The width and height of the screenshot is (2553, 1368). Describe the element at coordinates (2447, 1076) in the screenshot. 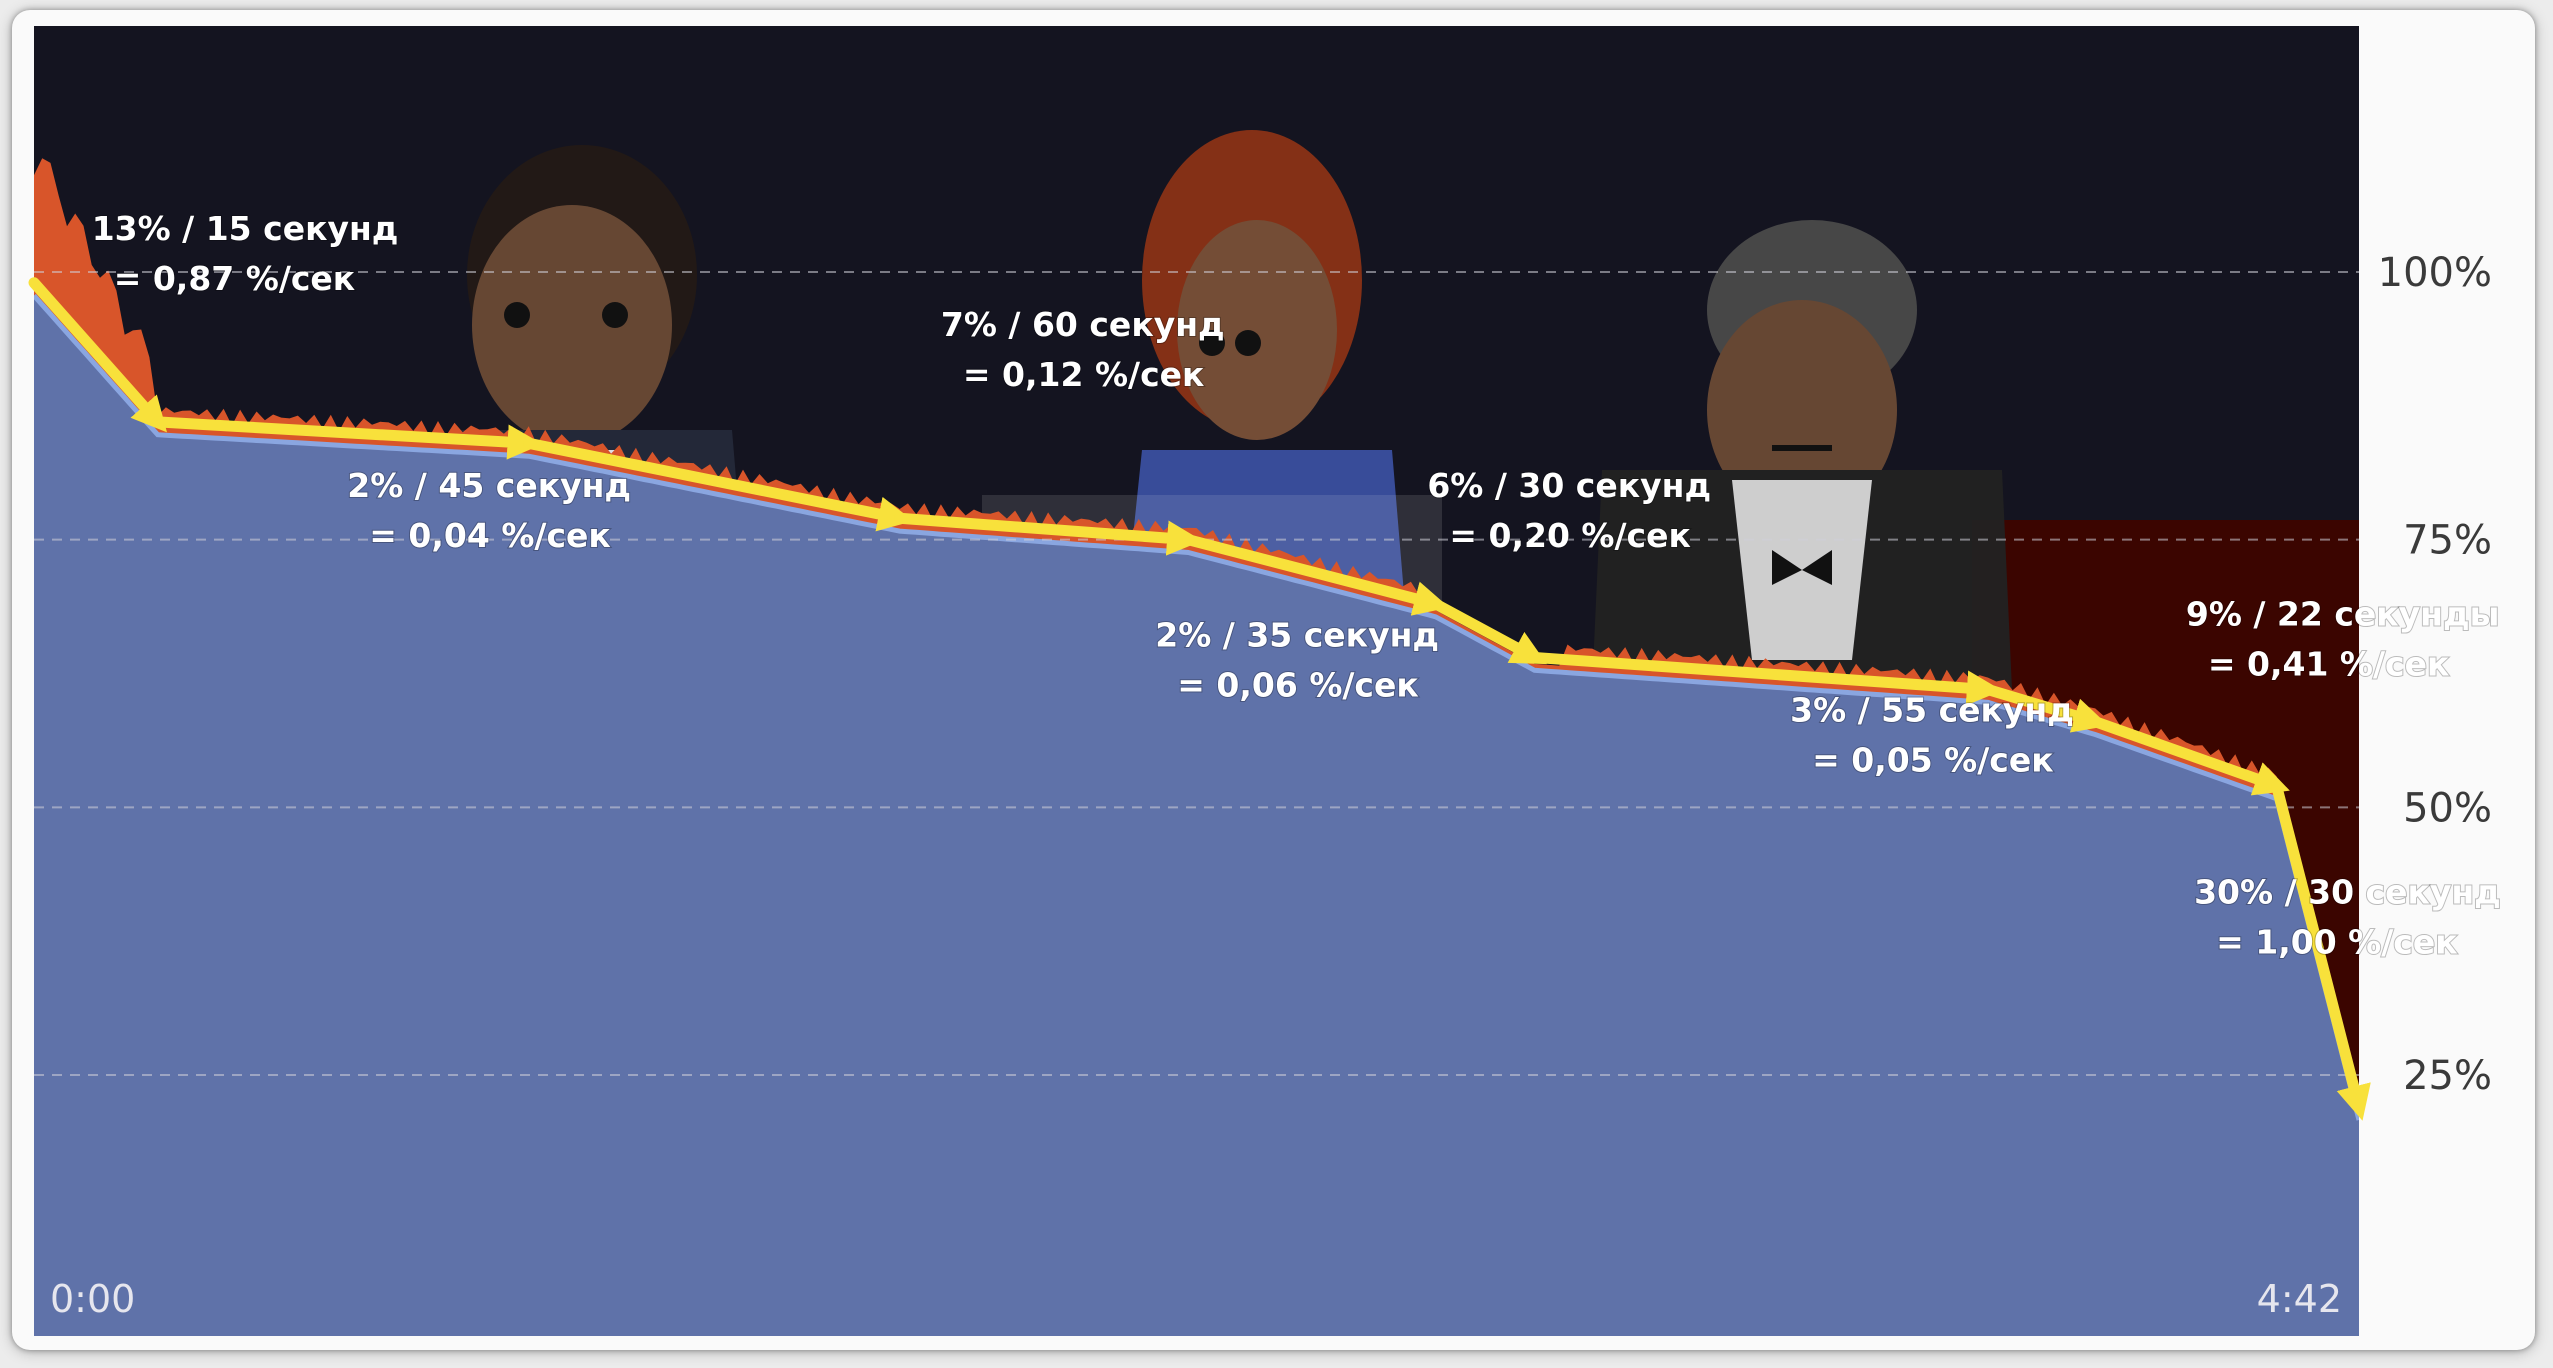

I see `y-tick-label: 25%` at that location.